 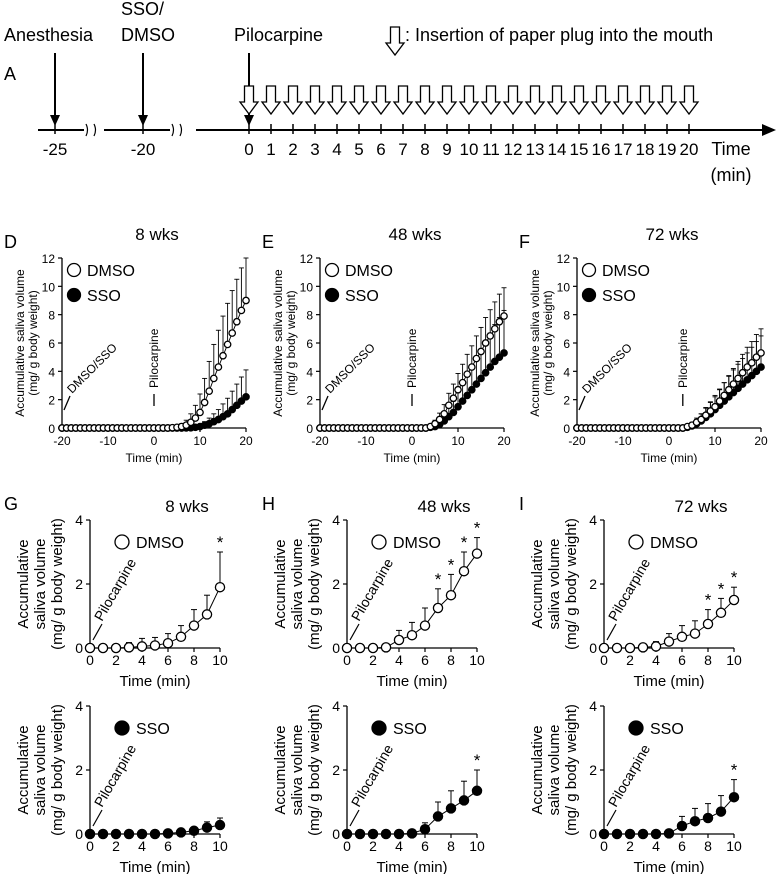 I want to click on significance-marker: *, so click(x=708, y=600).